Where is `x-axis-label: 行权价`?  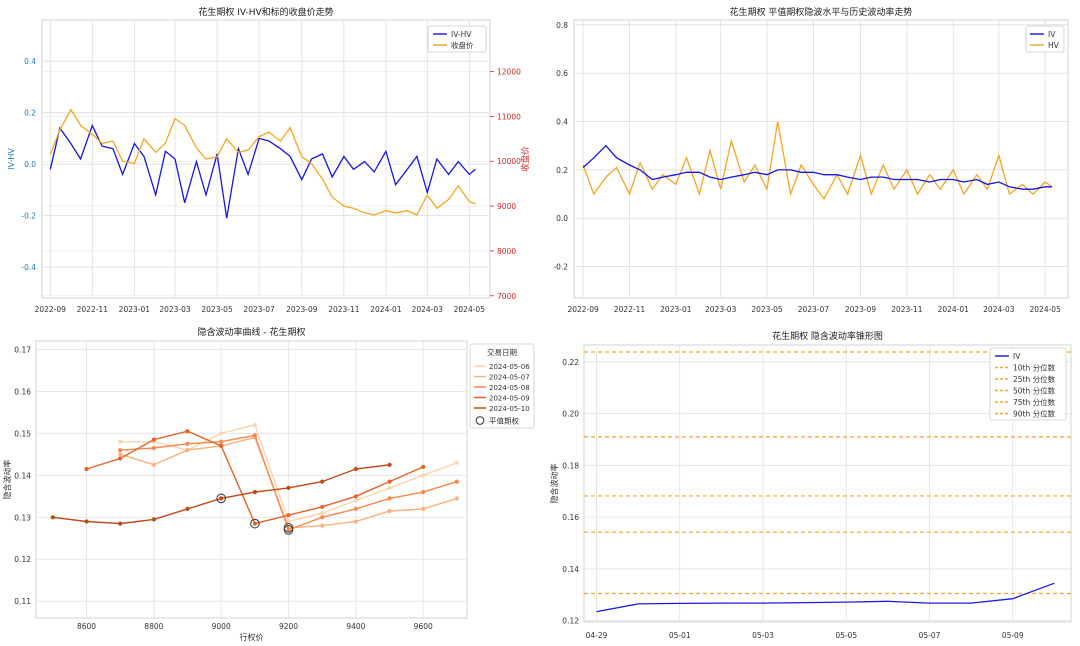
x-axis-label: 行权价 is located at coordinates (252, 637).